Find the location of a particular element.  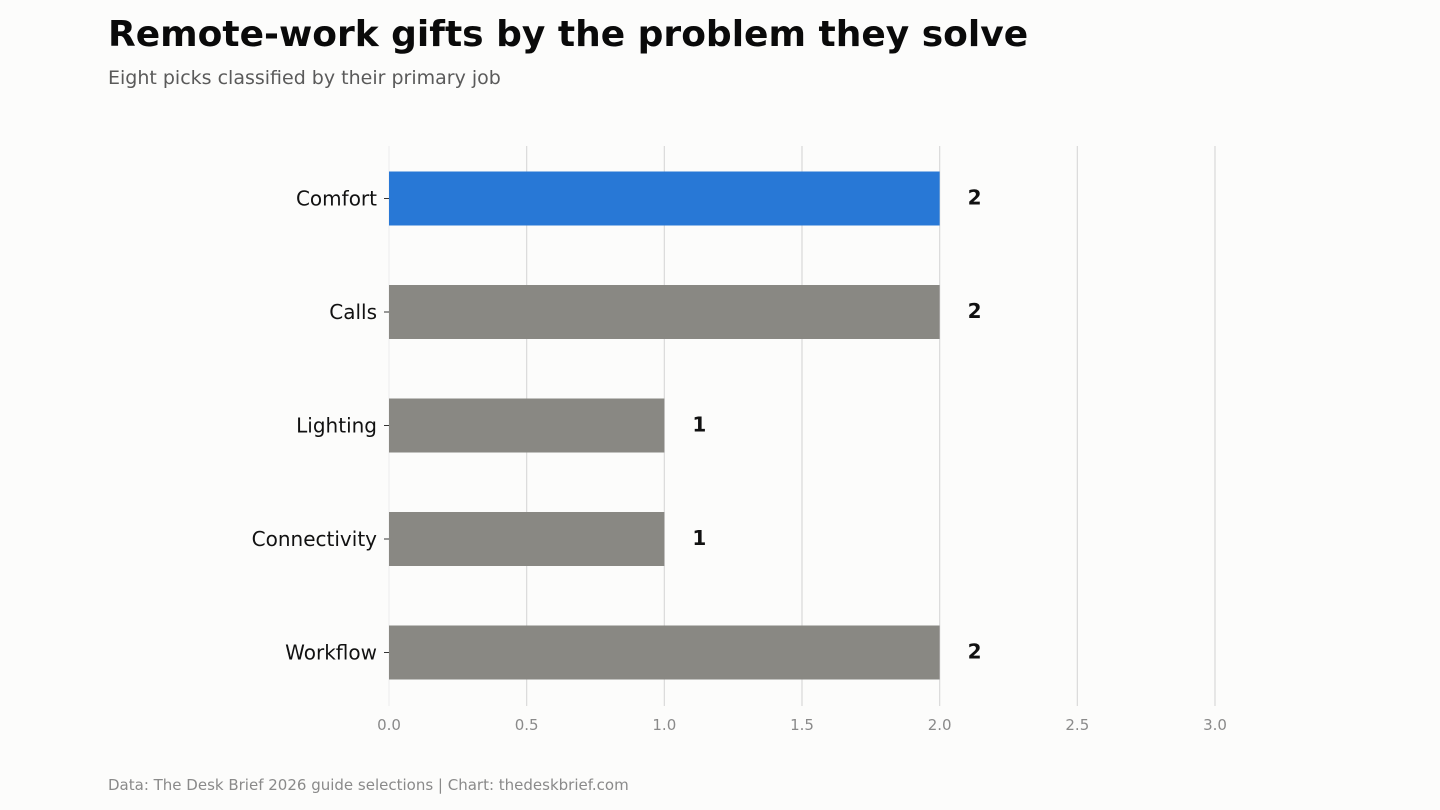

x-tick-label: 1.5 is located at coordinates (802, 725).